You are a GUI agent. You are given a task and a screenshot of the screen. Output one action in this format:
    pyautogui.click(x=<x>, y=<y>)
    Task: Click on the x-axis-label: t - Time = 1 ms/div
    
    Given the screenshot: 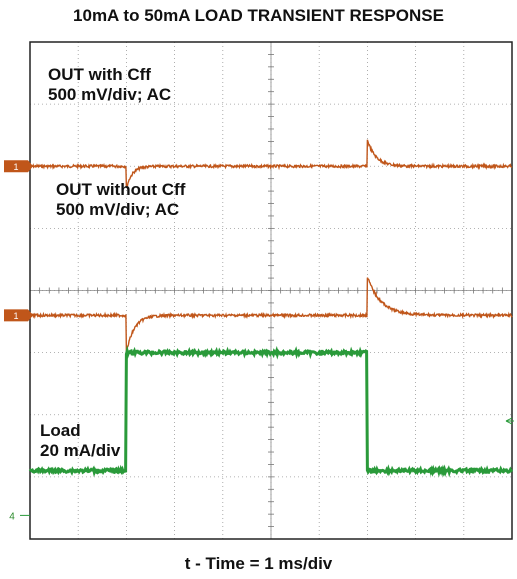 What is the action you would take?
    pyautogui.click(x=258, y=563)
    